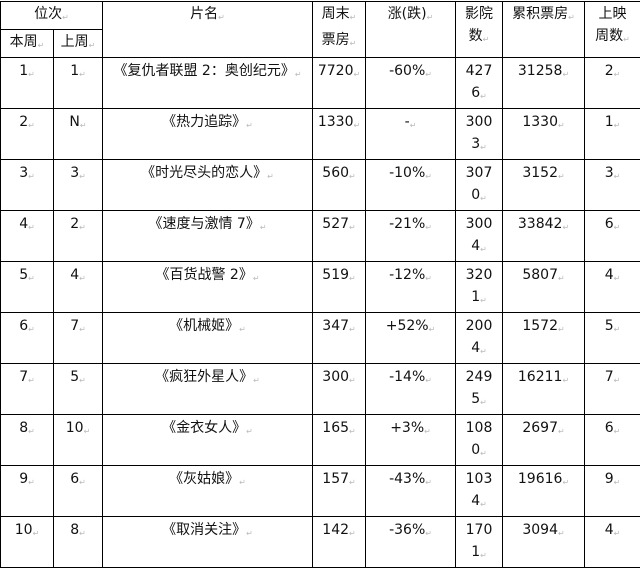 The image size is (640, 568). I want to click on cell-cinemas-text: 4276, so click(479, 82).